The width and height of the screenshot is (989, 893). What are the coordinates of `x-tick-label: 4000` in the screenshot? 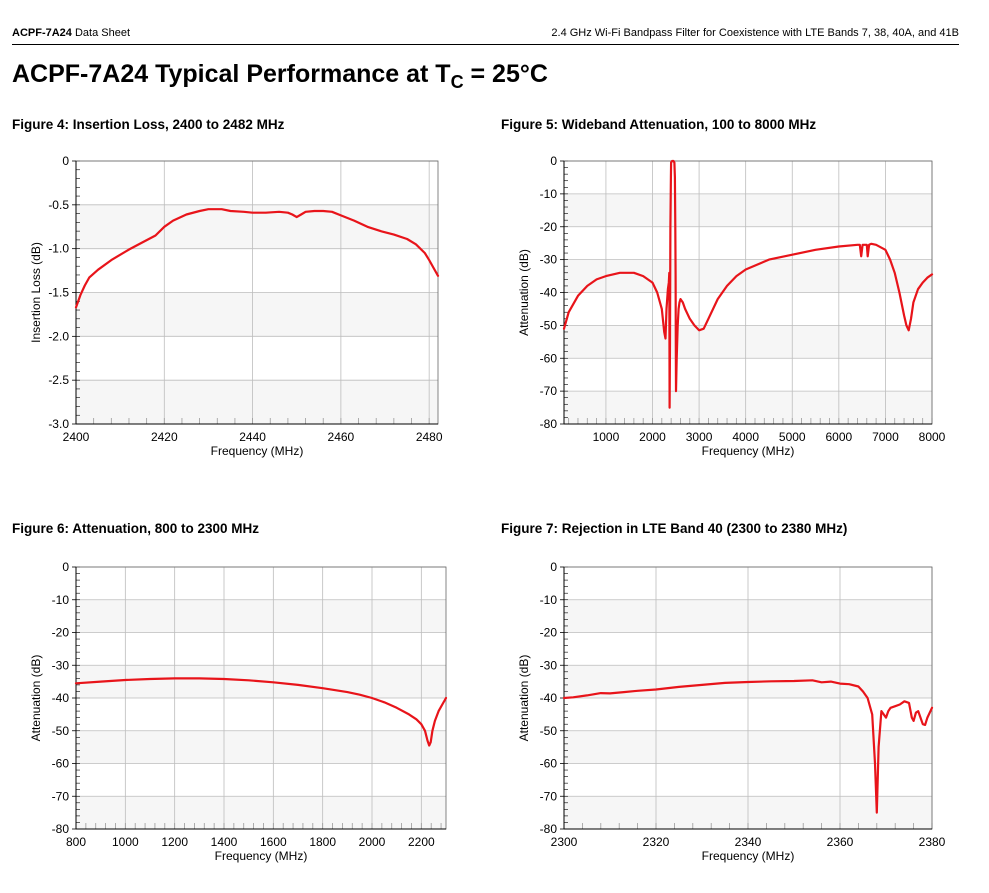 It's located at (745, 437).